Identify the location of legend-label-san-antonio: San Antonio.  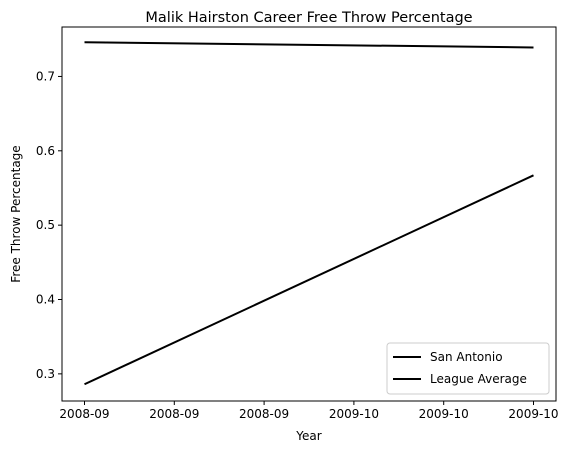
(466, 357).